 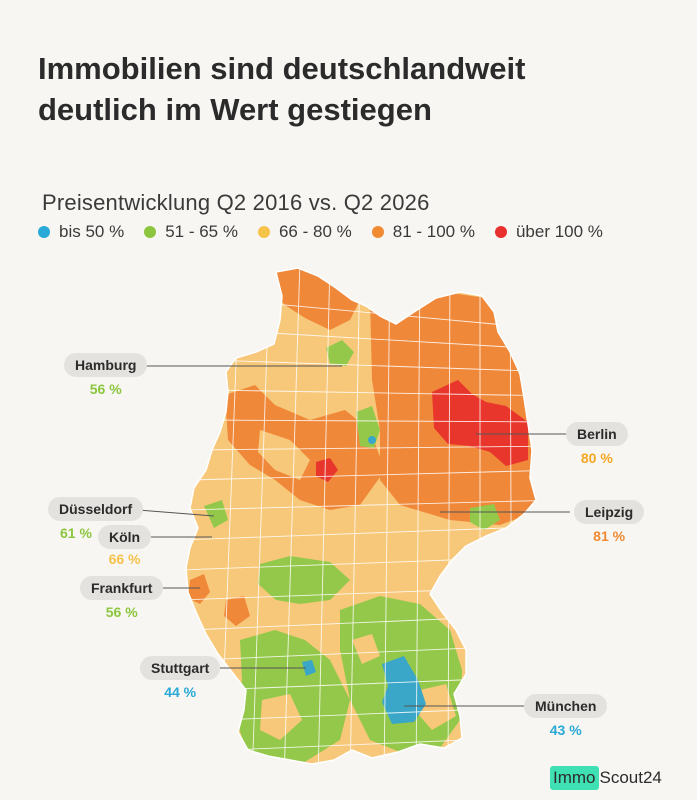 I want to click on city-name: Düsseldorf, so click(x=96, y=509).